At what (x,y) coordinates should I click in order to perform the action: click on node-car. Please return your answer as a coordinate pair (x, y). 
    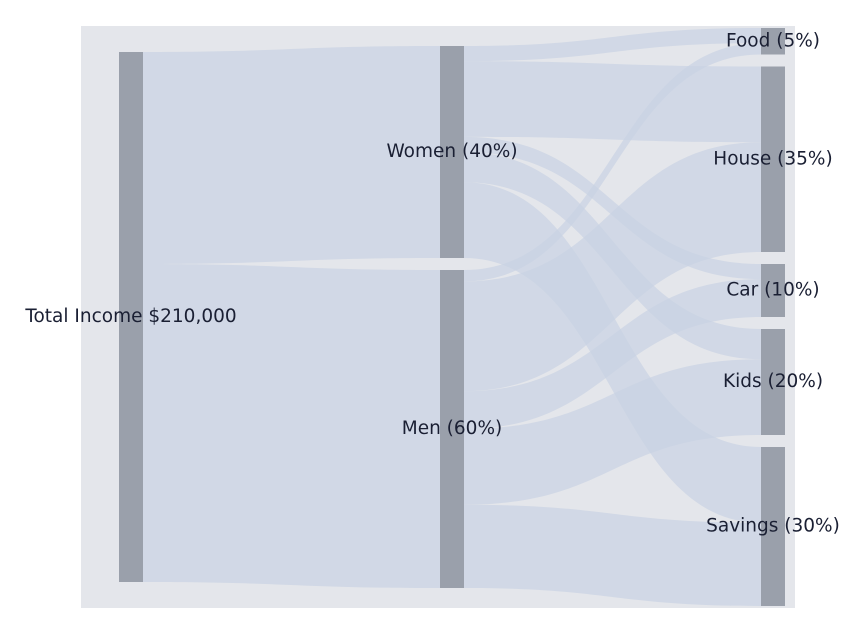
    Looking at the image, I should click on (773, 290).